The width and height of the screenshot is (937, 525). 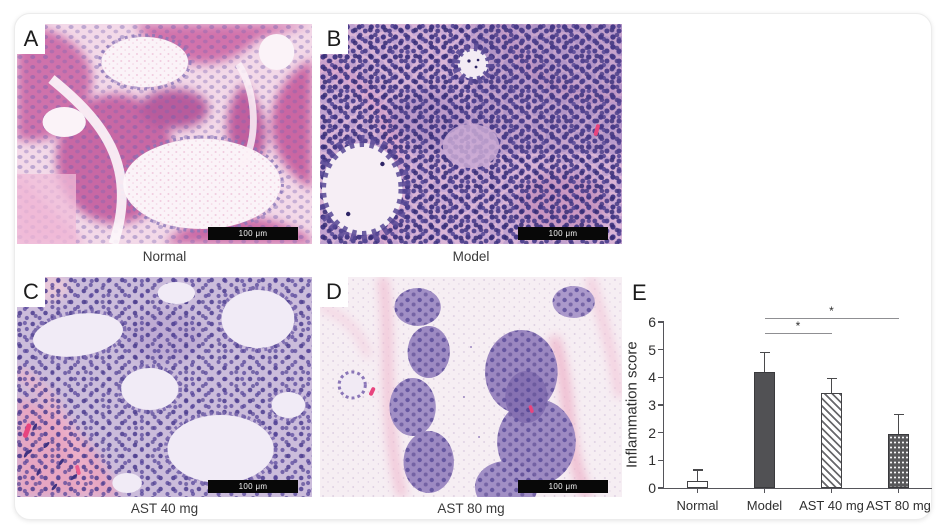 What do you see at coordinates (764, 429) in the screenshot?
I see `bar-model` at bounding box center [764, 429].